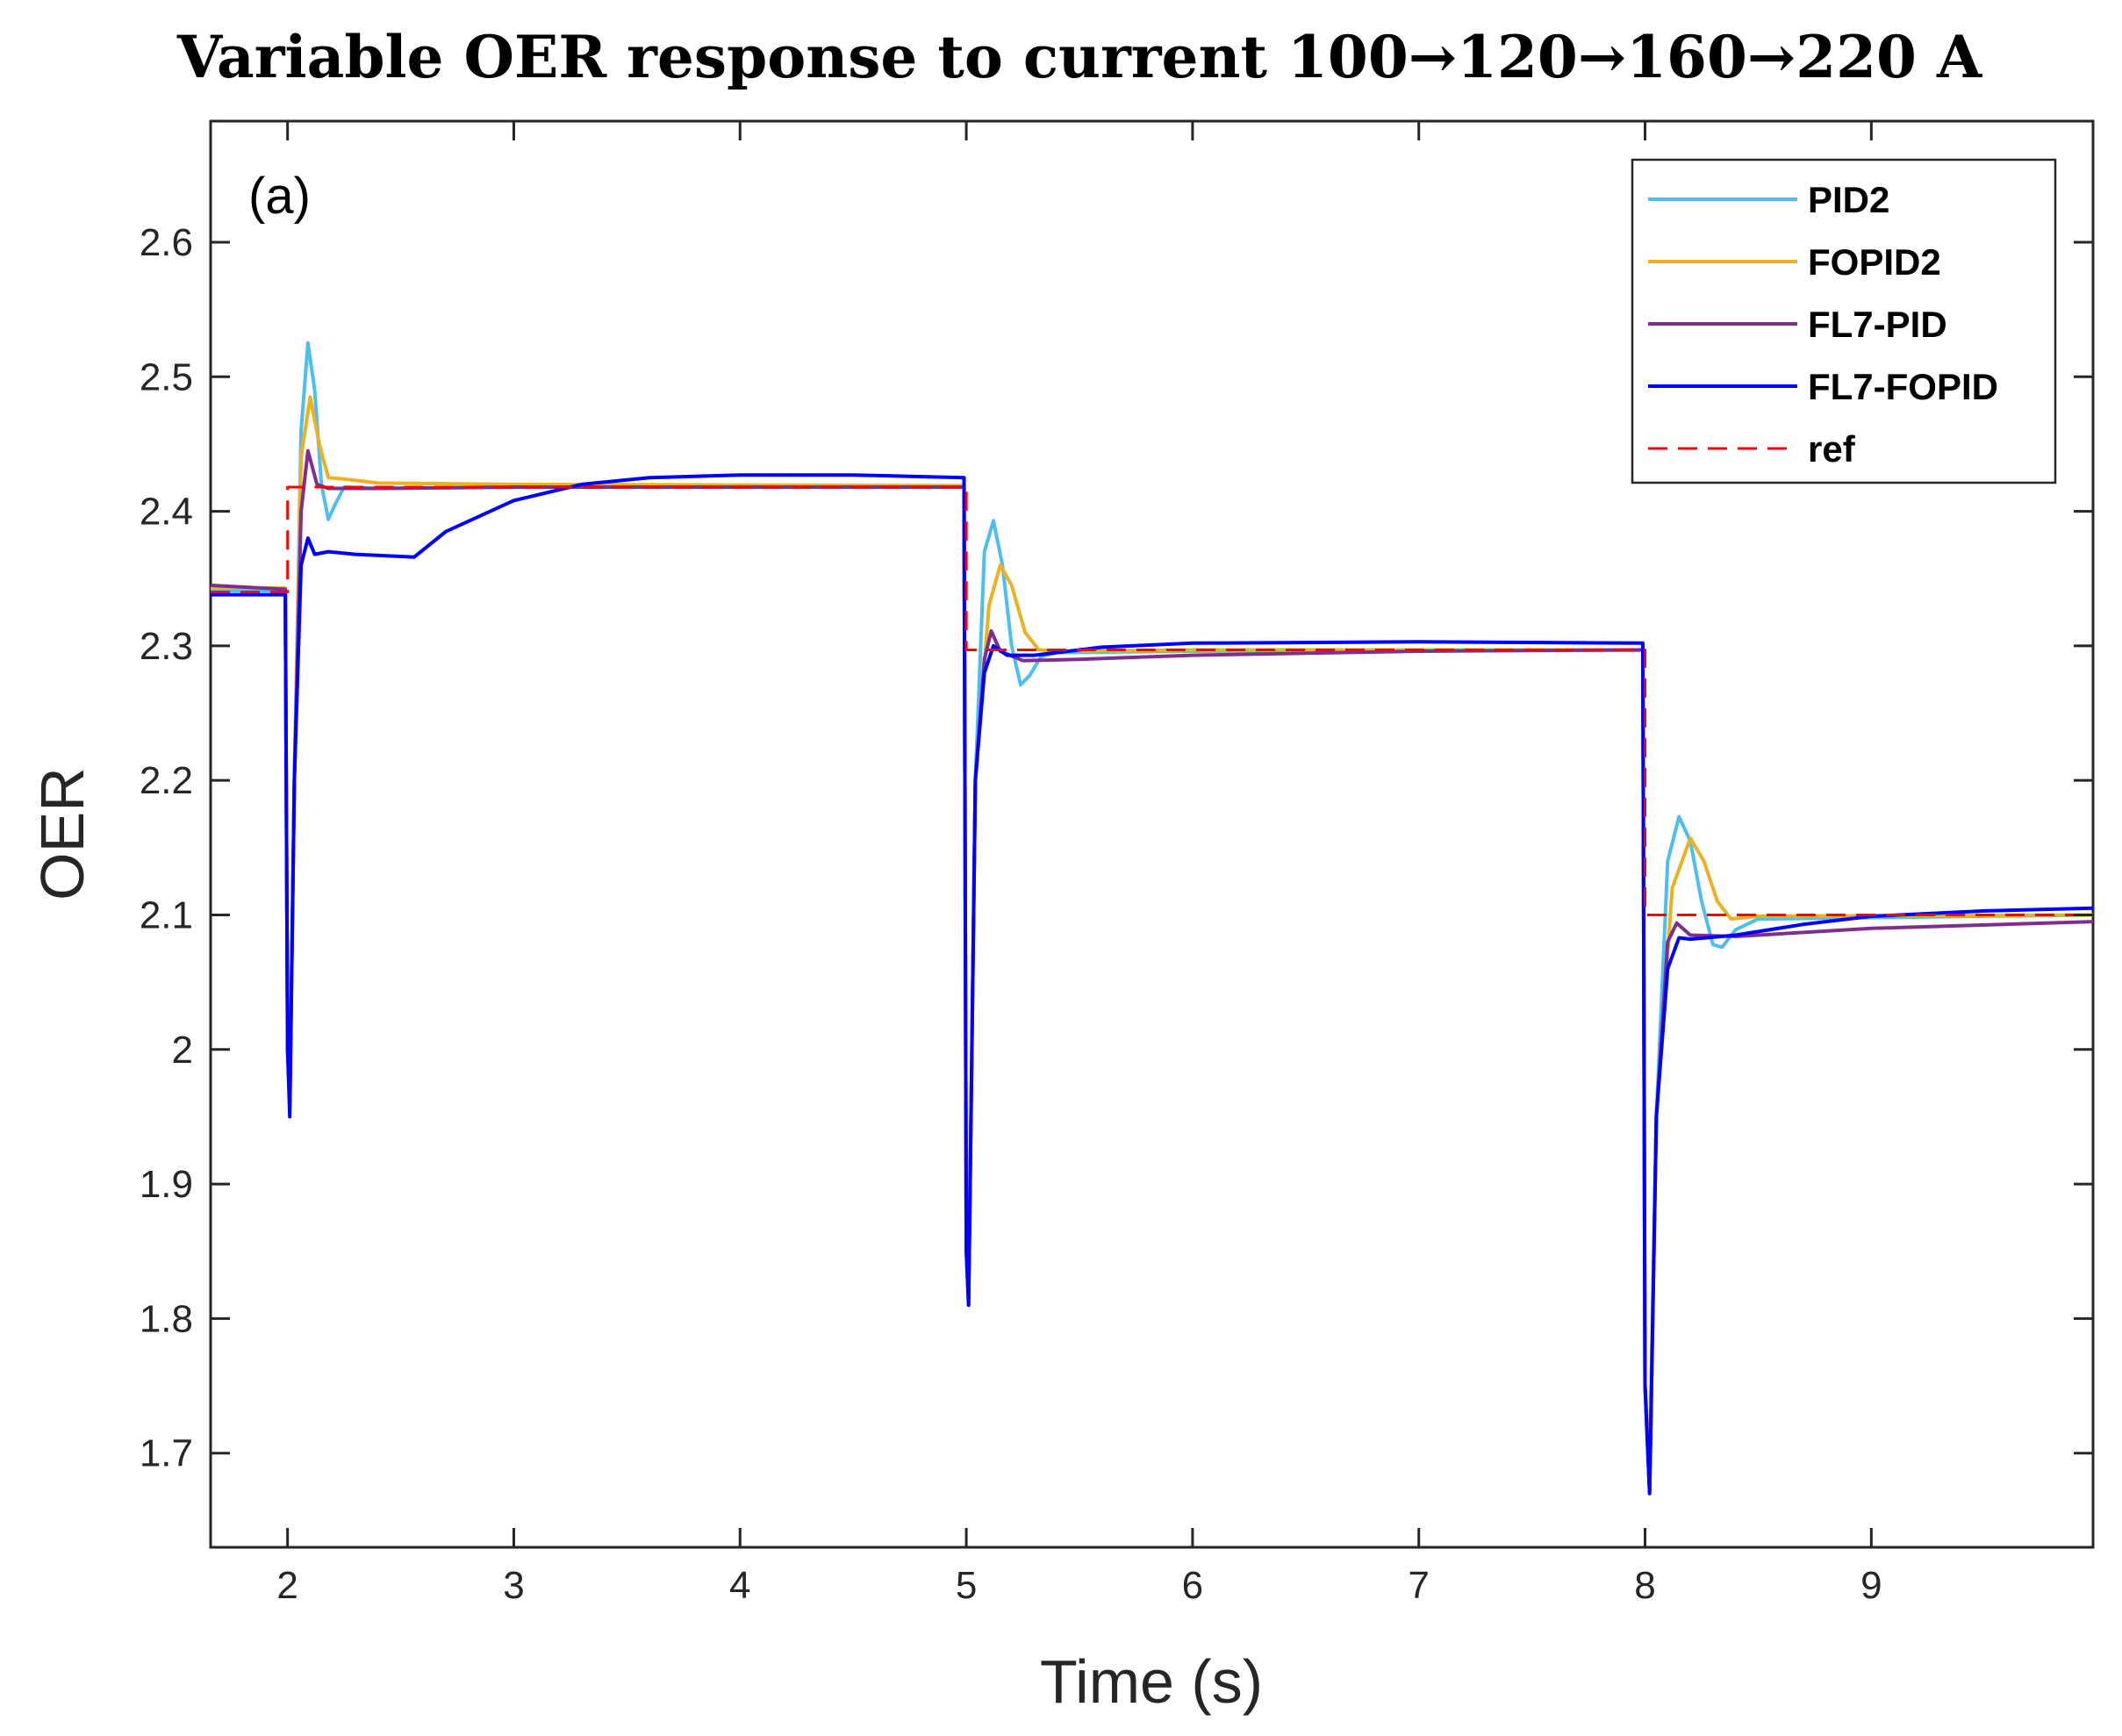 Image resolution: width=2122 pixels, height=1736 pixels. What do you see at coordinates (1192, 1585) in the screenshot?
I see `x-tick-label: 6` at bounding box center [1192, 1585].